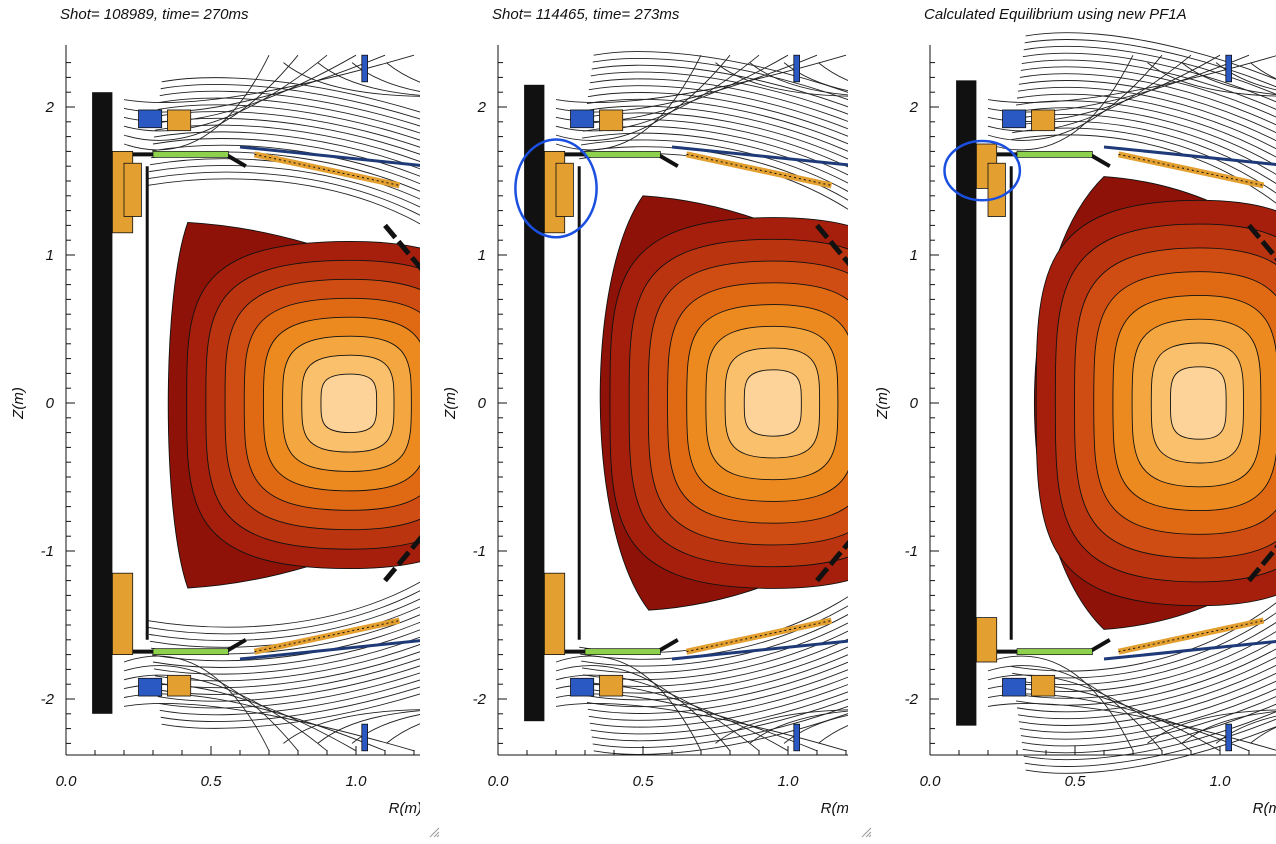  I want to click on x-tick-label: 0.5, so click(212, 781).